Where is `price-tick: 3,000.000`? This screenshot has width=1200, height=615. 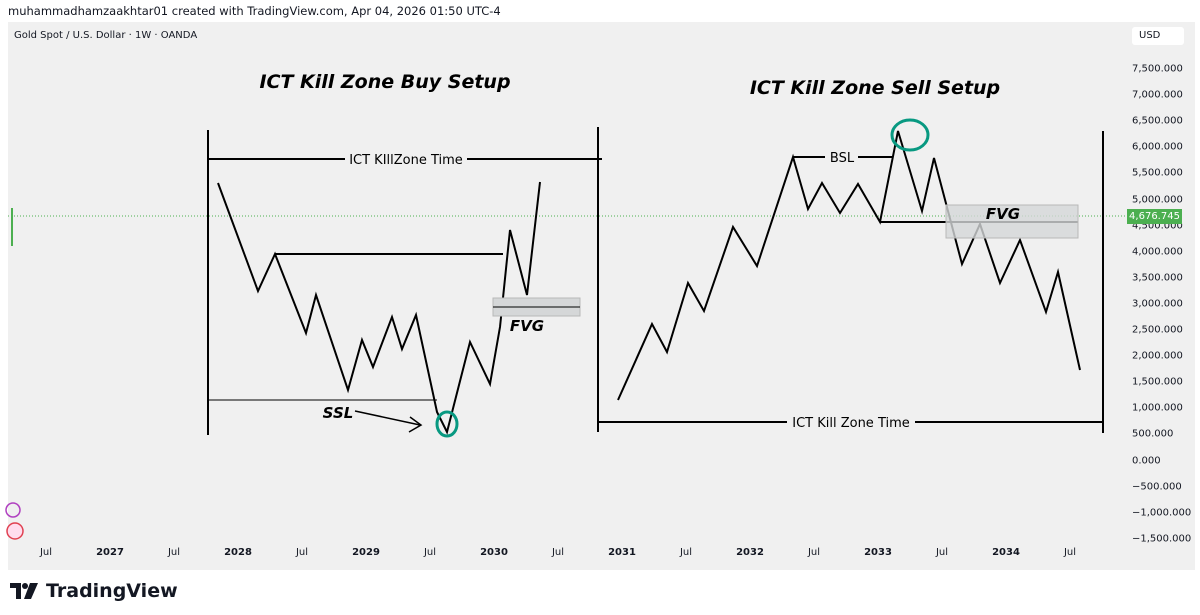 price-tick: 3,000.000 is located at coordinates (1157, 304).